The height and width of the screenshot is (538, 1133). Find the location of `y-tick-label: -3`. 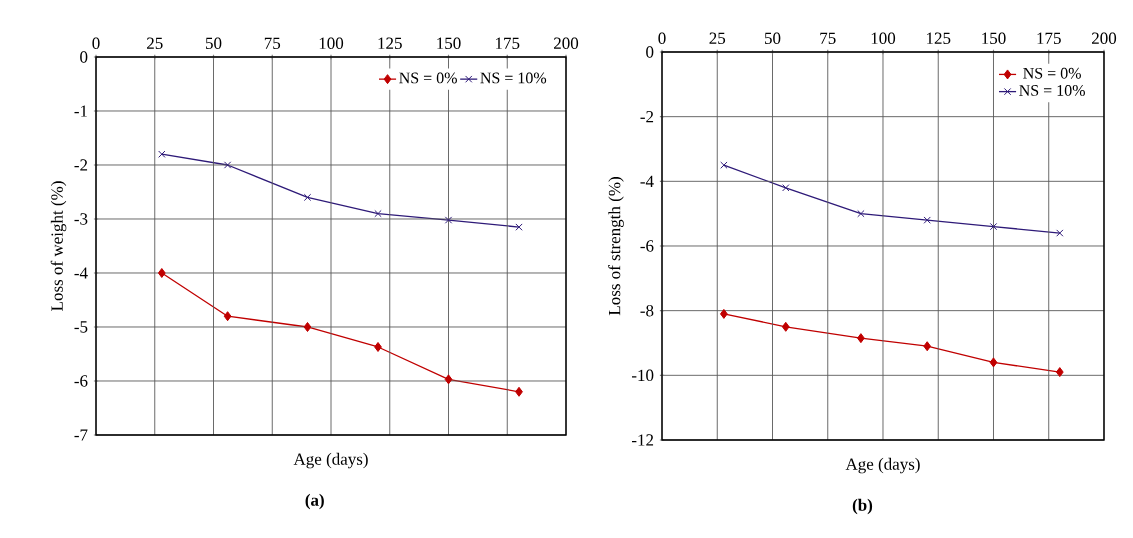

y-tick-label: -3 is located at coordinates (81, 219).